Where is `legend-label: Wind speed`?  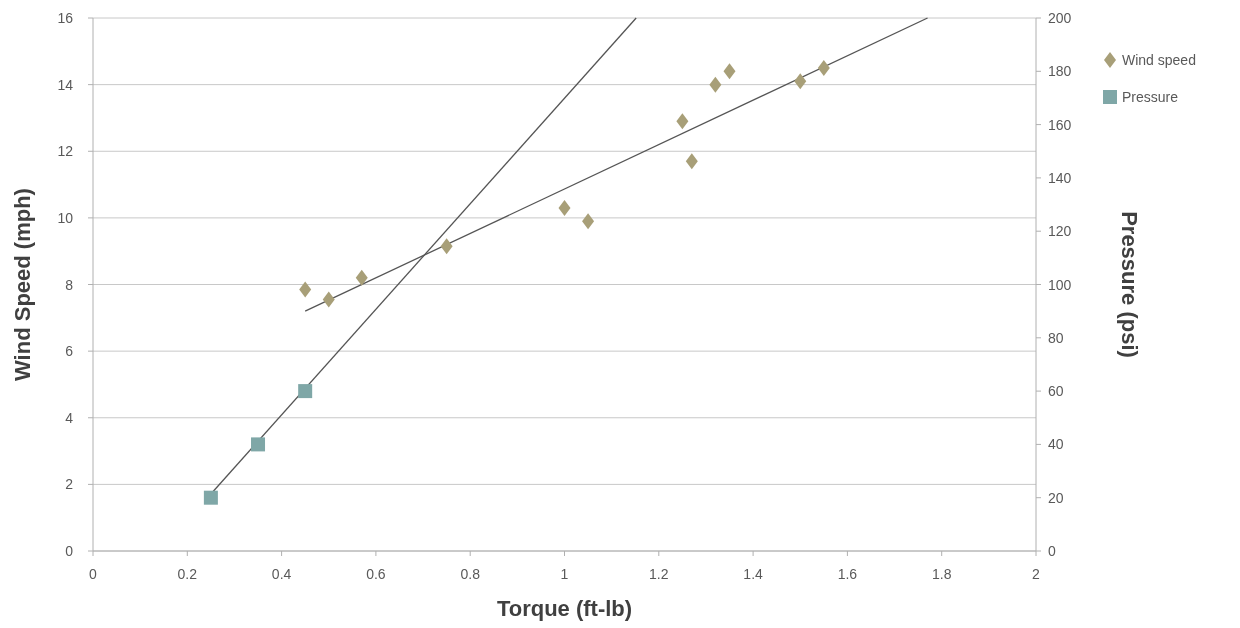
legend-label: Wind speed is located at coordinates (1159, 60).